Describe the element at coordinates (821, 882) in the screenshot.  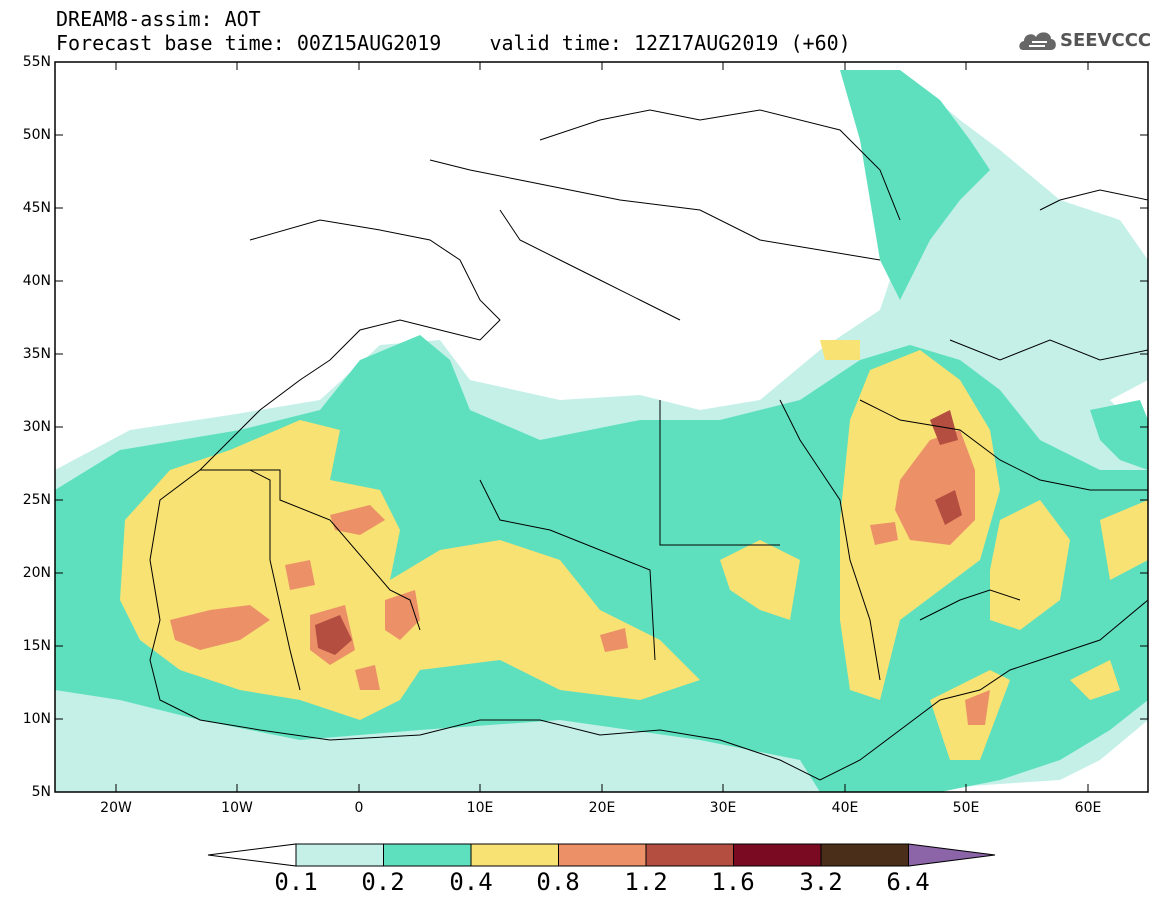
I see `legend-label: 3.2` at that location.